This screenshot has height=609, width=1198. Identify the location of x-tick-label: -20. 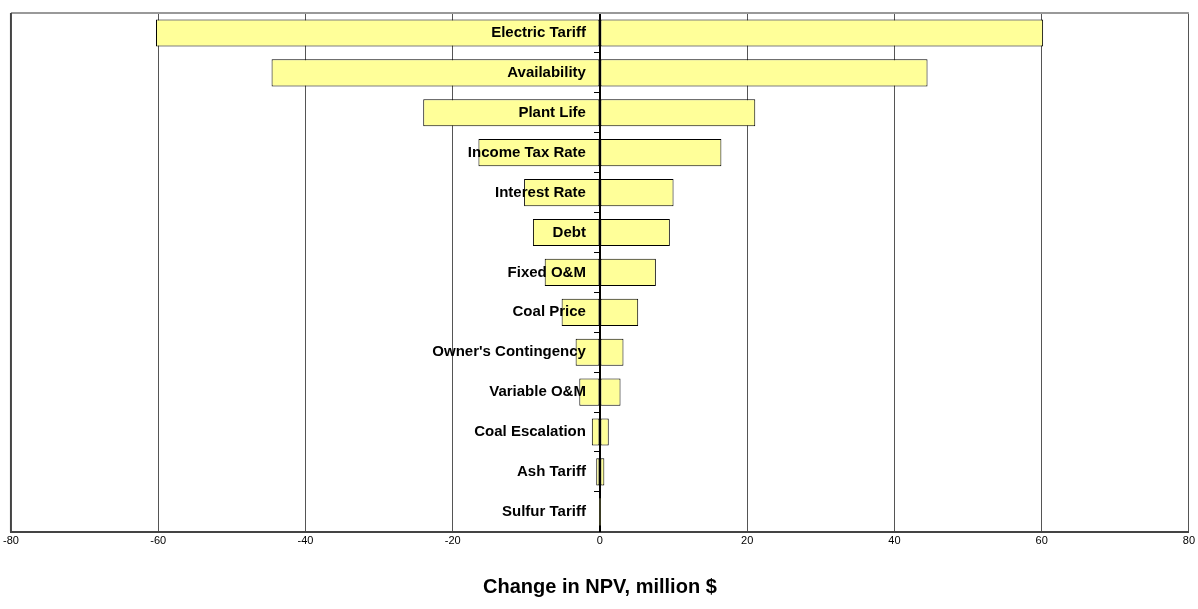
(452, 540).